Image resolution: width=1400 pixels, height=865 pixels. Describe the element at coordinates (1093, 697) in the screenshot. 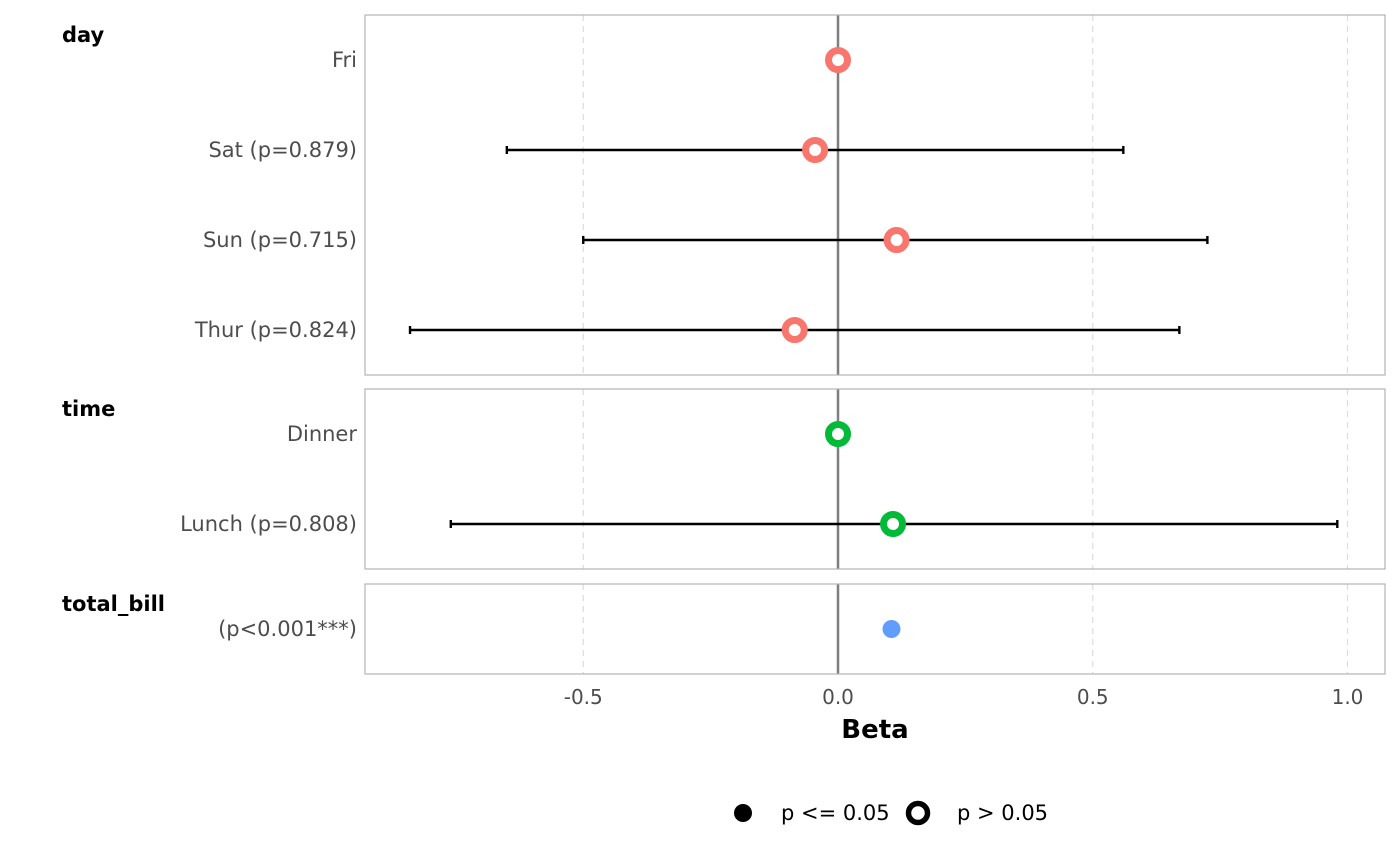

I see `x-tick-label: 0.5` at that location.